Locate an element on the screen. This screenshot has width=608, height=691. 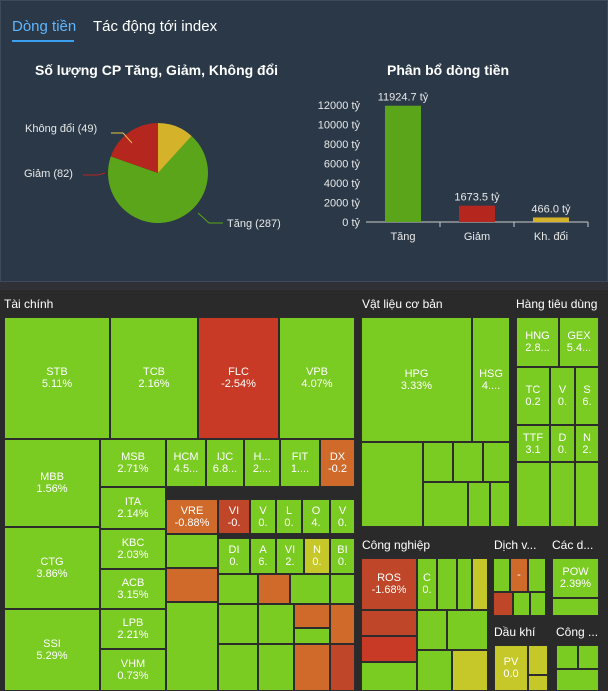
tile-unlabeled is located at coordinates (192, 551).